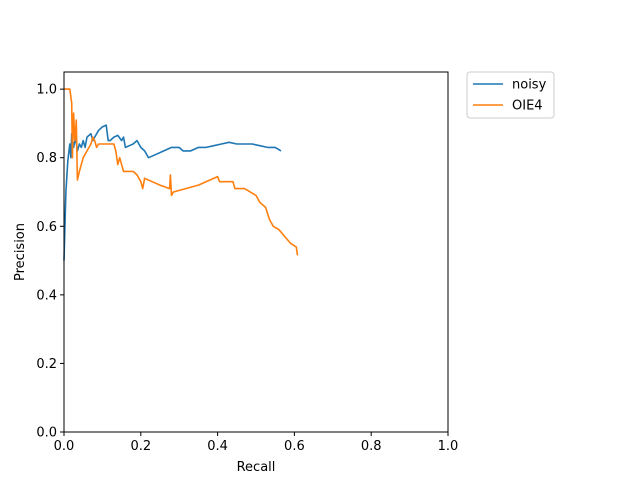 Image resolution: width=640 pixels, height=480 pixels. What do you see at coordinates (371, 446) in the screenshot?
I see `x-tick-label: 0.8` at bounding box center [371, 446].